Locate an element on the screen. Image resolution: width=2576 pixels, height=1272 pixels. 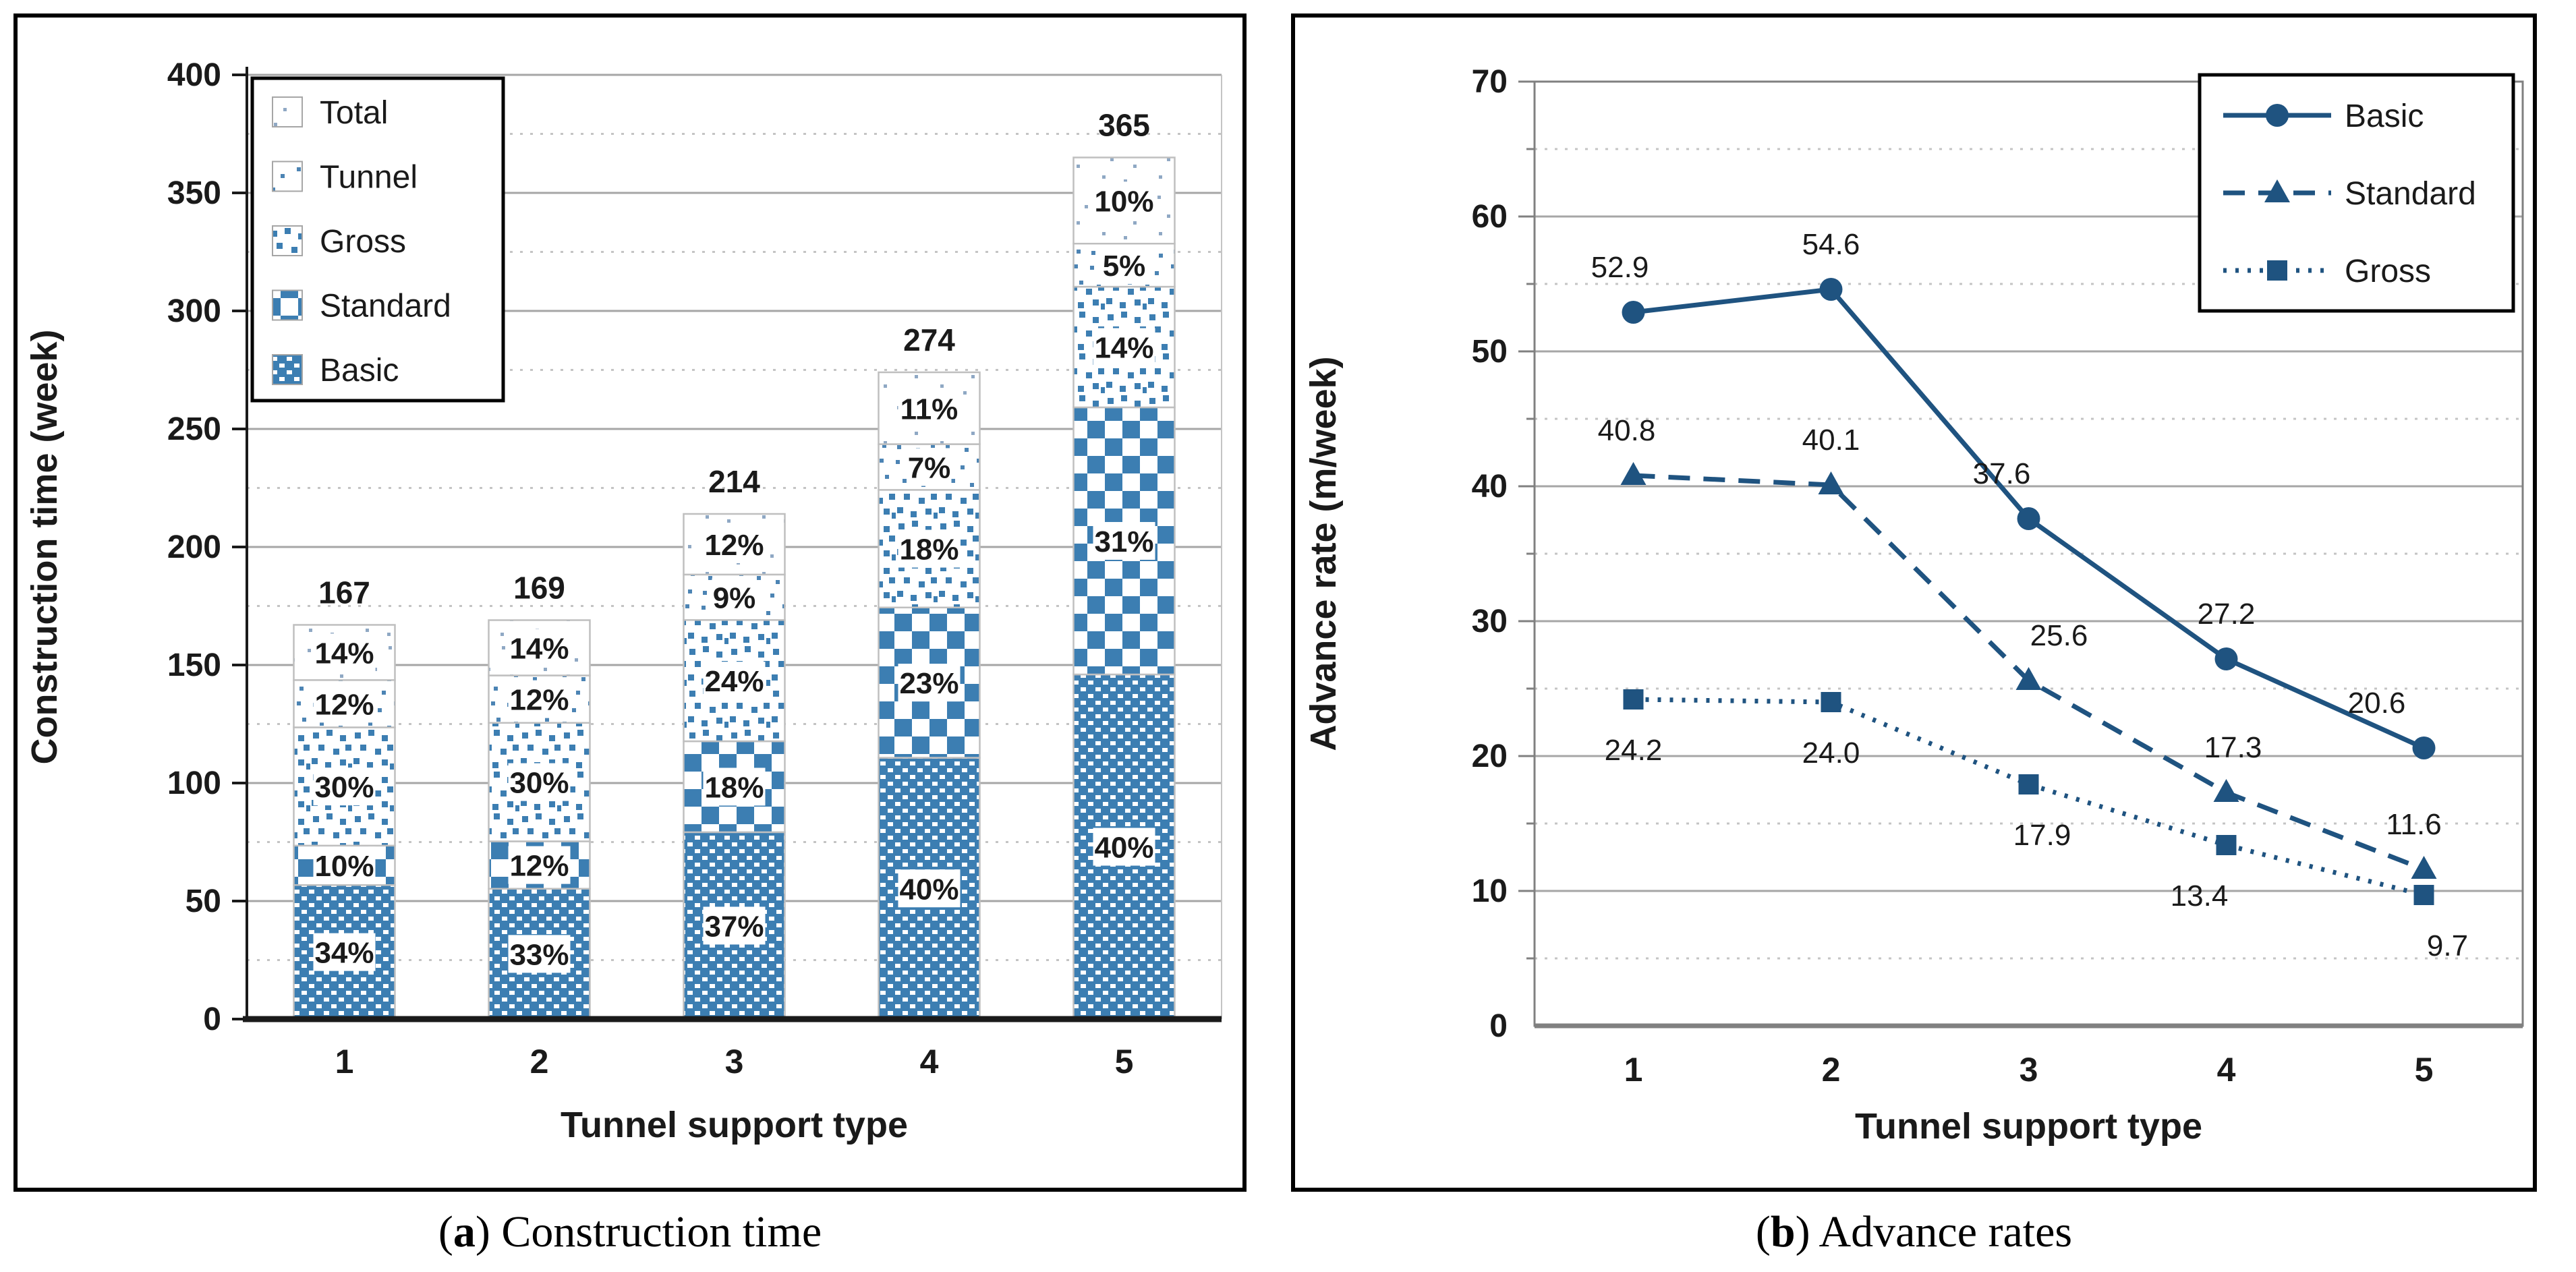
caption-a-close: ) is located at coordinates (488, 1231).